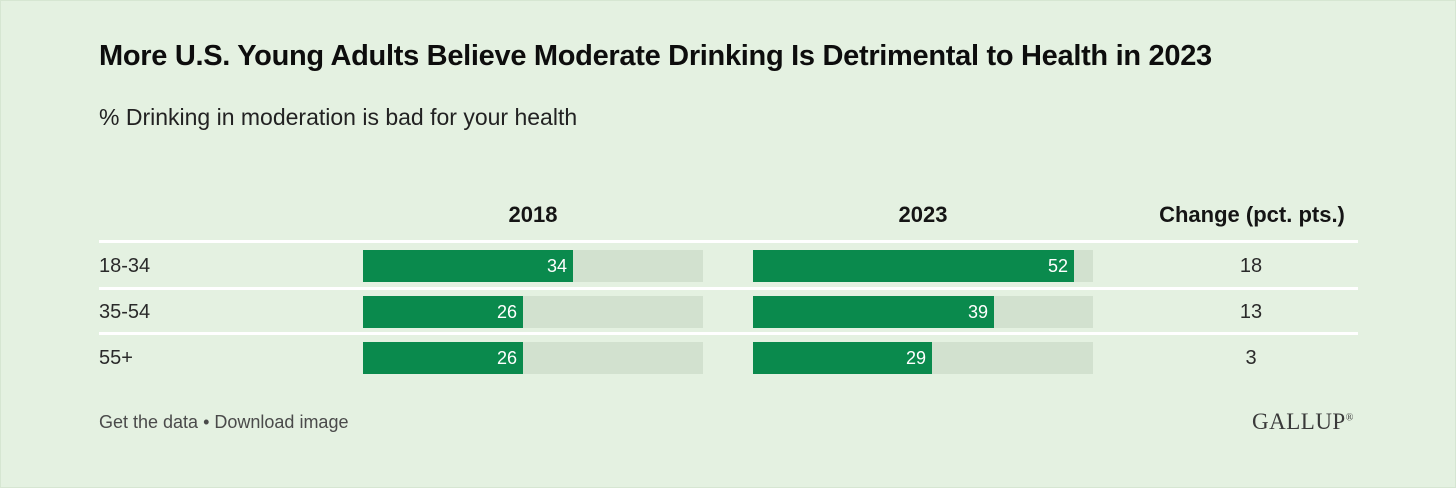 This screenshot has width=1456, height=488. I want to click on change-value: 18, so click(1251, 266).